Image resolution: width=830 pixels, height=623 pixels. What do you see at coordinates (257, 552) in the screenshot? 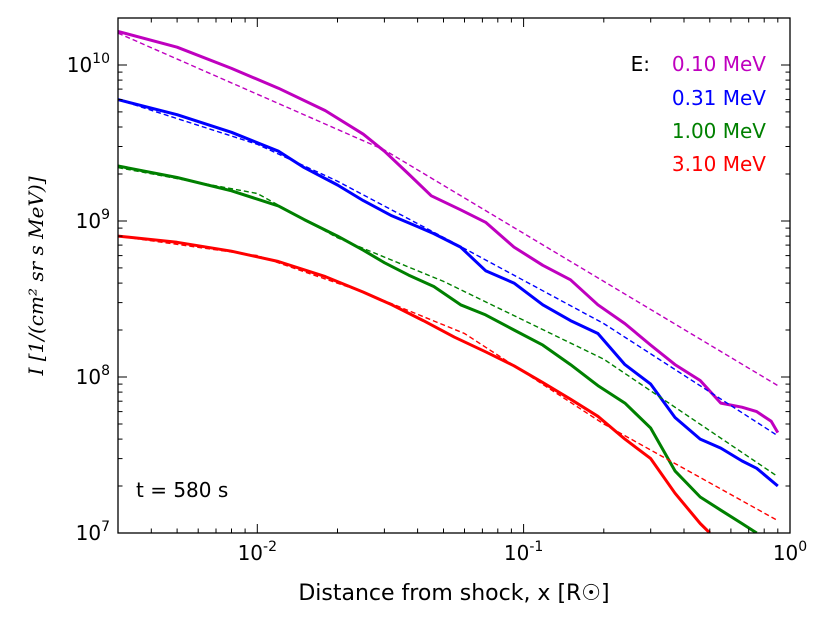
I see `x-tick-label: 10⁻²` at bounding box center [257, 552].